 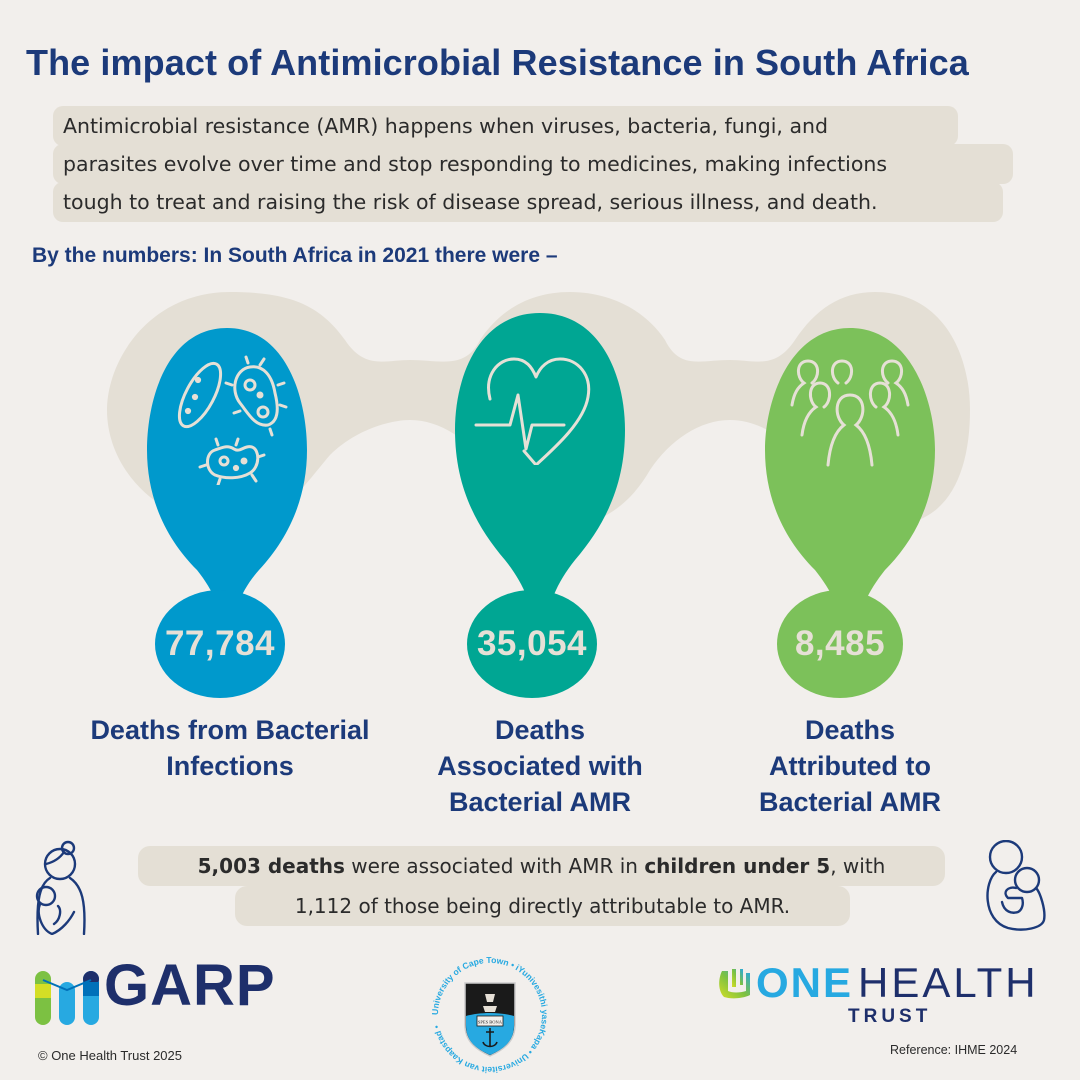 I want to click on stat-value-bacterial-infections: 77,784, so click(x=220, y=644).